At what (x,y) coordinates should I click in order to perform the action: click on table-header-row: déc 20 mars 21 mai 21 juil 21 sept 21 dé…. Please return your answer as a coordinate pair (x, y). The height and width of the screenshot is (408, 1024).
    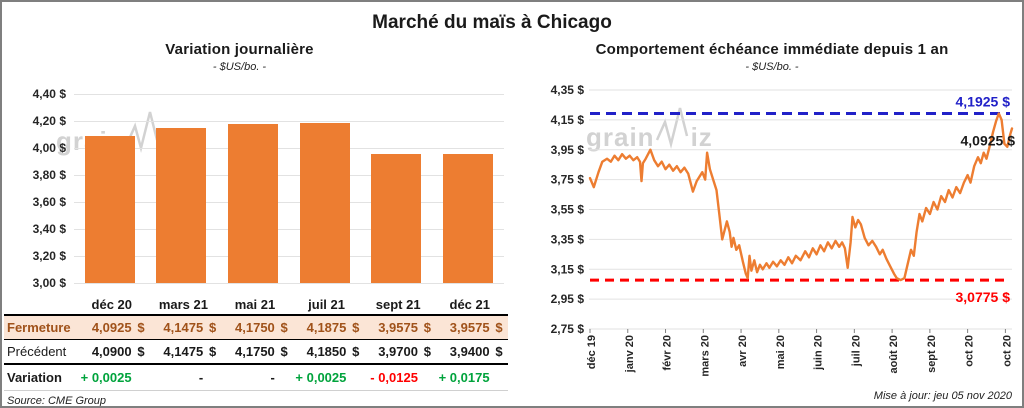
    Looking at the image, I should click on (256, 305).